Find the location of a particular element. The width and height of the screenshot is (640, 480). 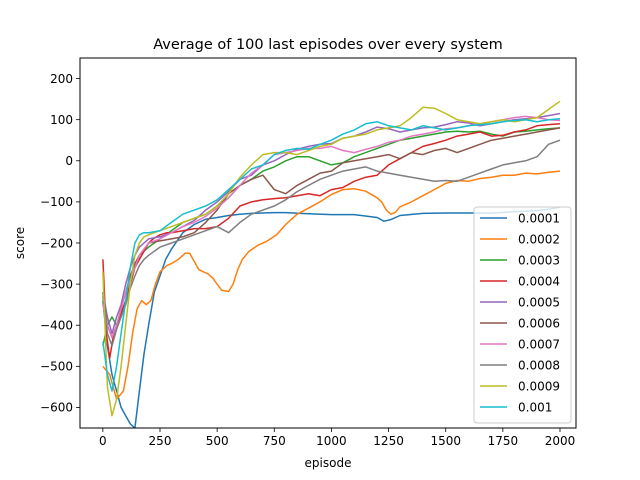

legend-label: 0.0004 is located at coordinates (539, 281).